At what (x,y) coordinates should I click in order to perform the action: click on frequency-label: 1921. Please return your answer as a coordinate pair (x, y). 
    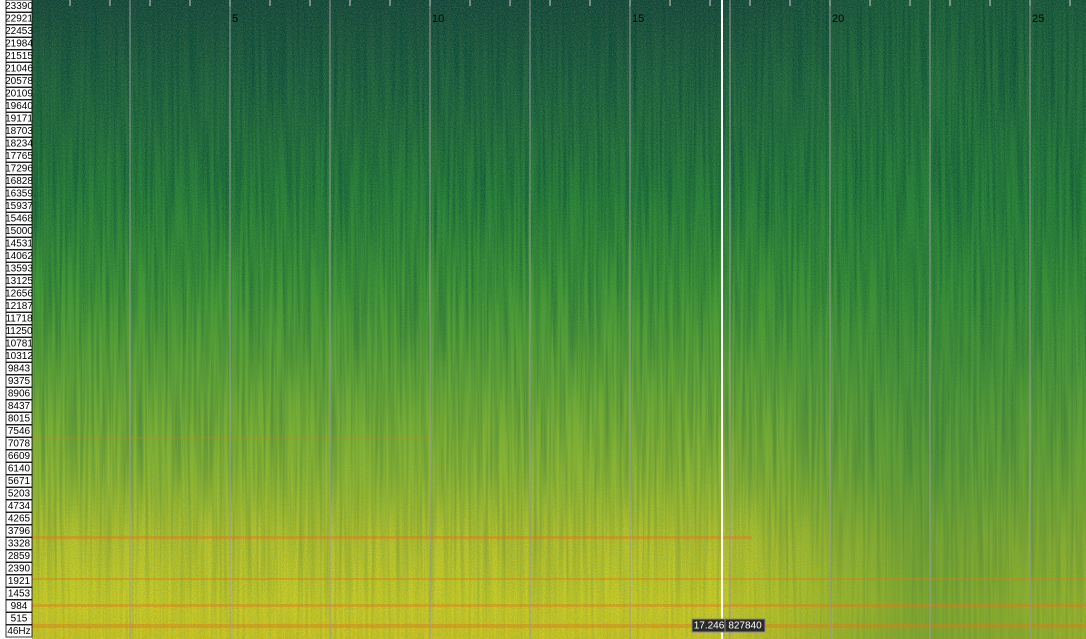
    Looking at the image, I should click on (19, 581).